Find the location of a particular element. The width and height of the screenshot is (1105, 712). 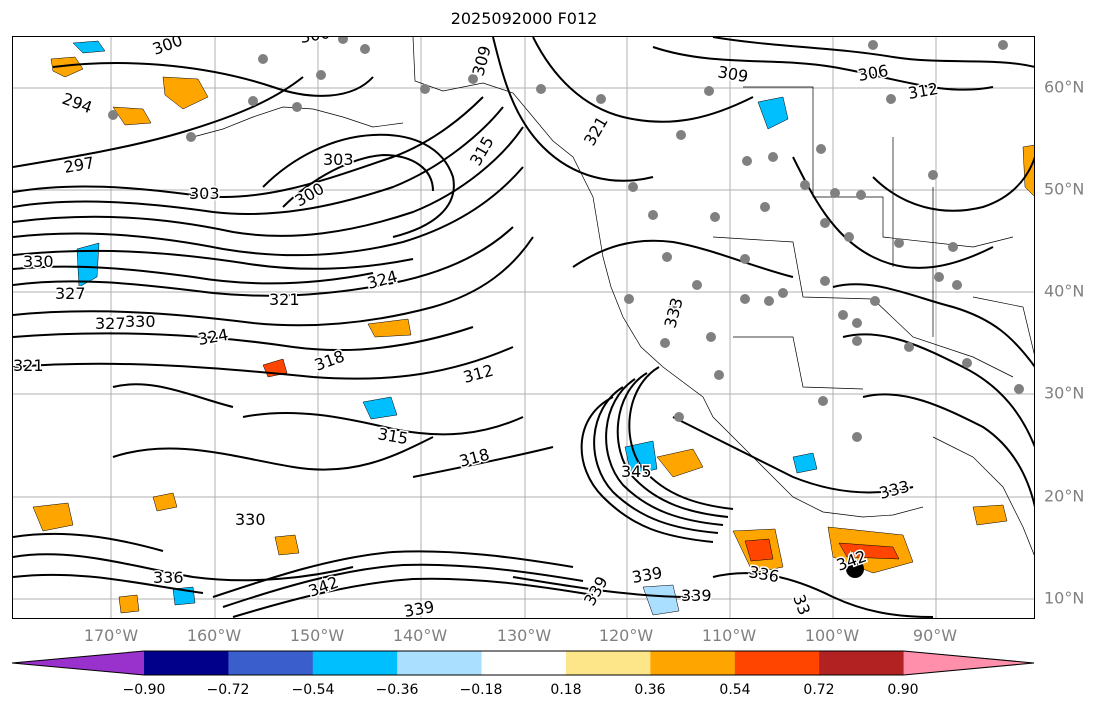

contour-label: 33 is located at coordinates (801, 605).